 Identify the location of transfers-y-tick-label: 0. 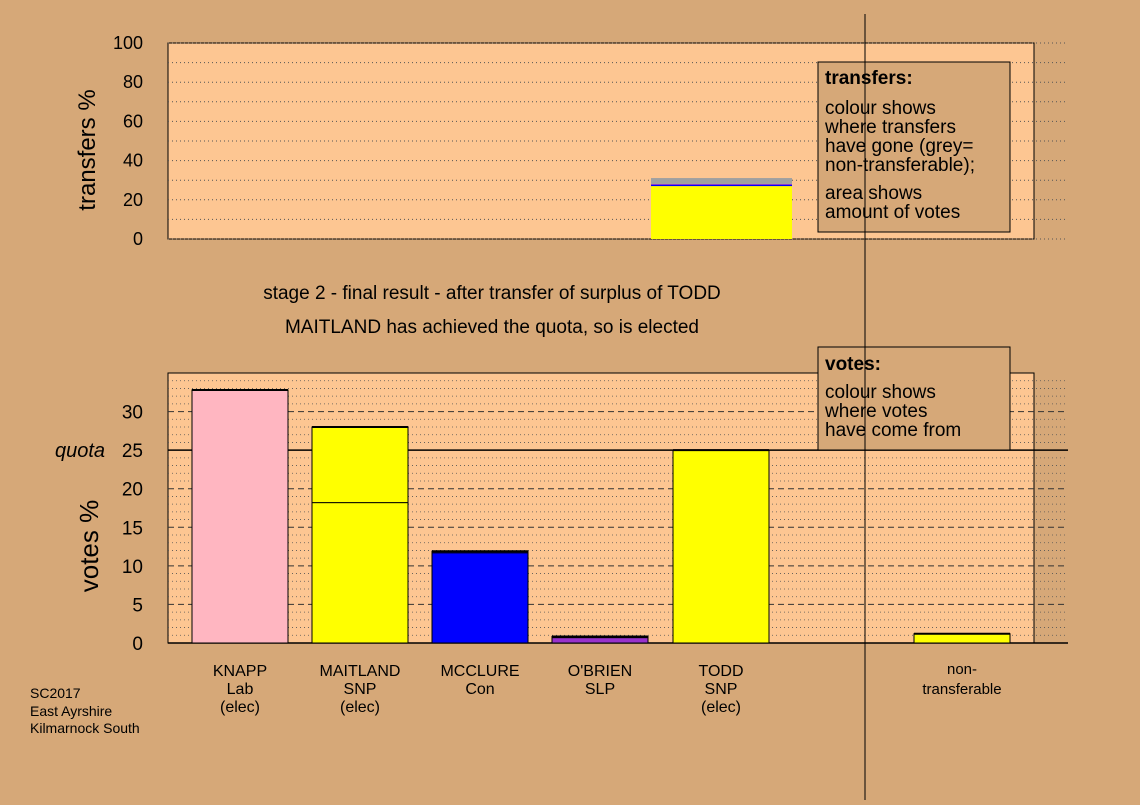
(138, 239).